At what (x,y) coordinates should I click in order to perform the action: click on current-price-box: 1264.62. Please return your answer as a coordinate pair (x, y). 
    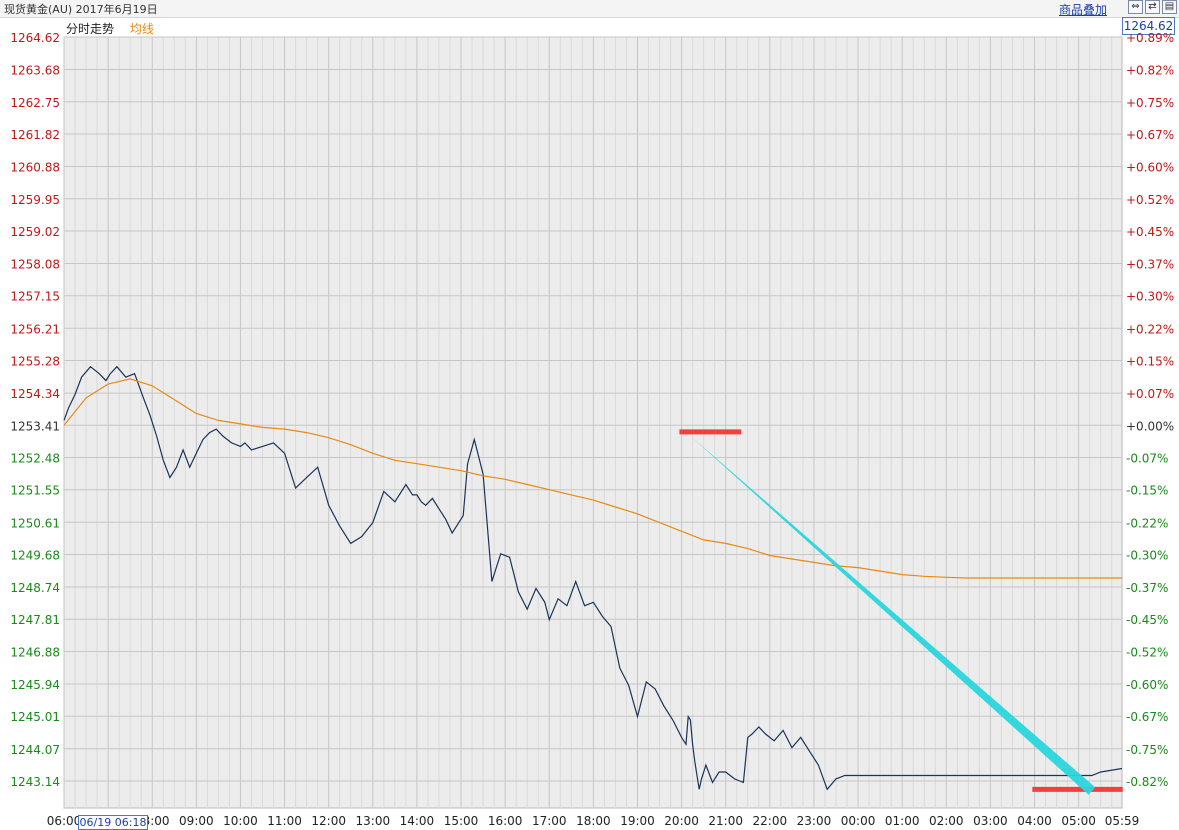
    Looking at the image, I should click on (1148, 26).